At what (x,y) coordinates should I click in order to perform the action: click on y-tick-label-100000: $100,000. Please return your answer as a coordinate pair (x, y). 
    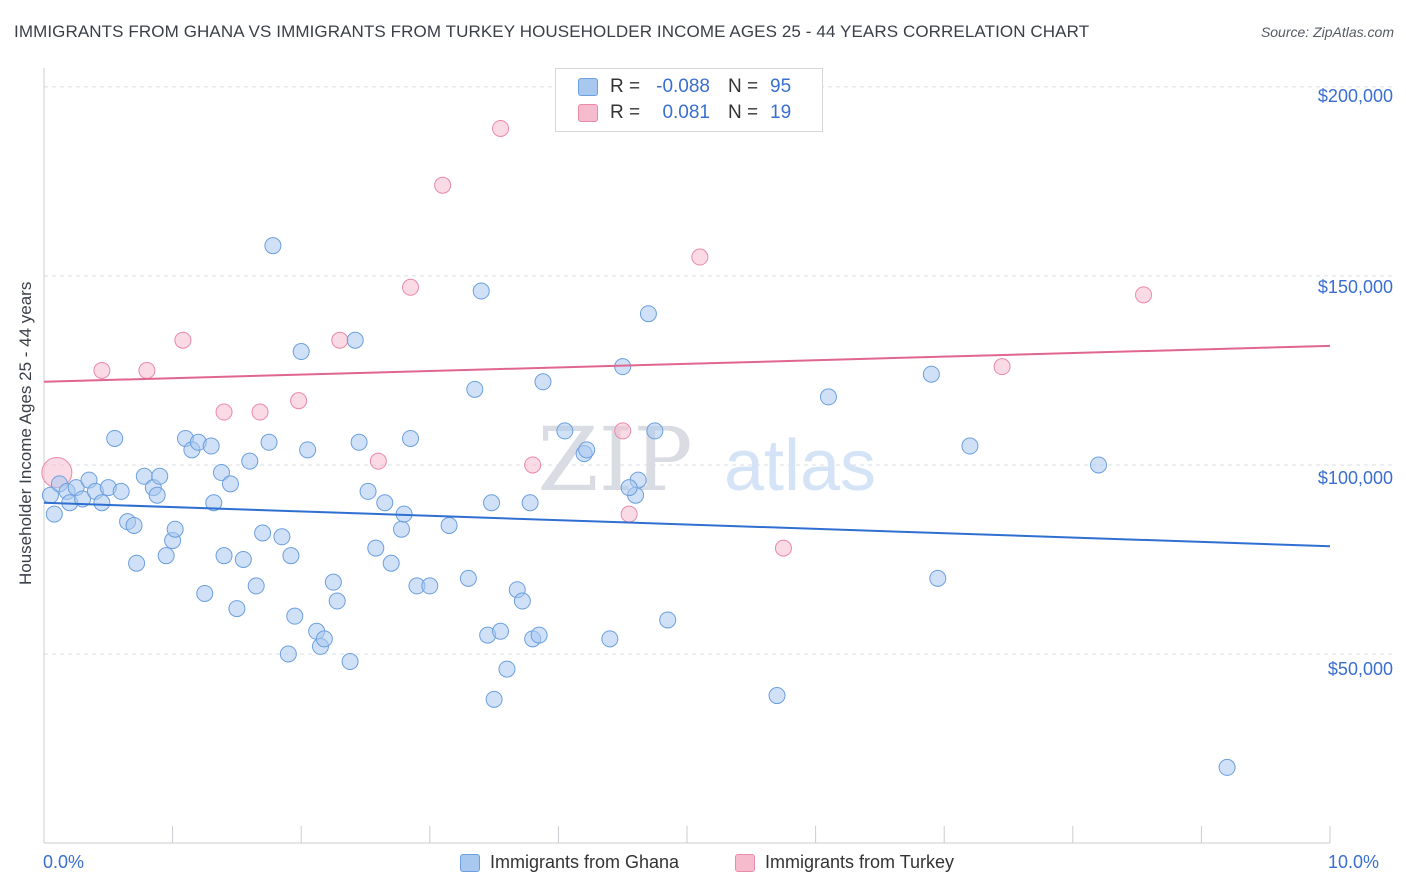
    Looking at the image, I should click on (1355, 478).